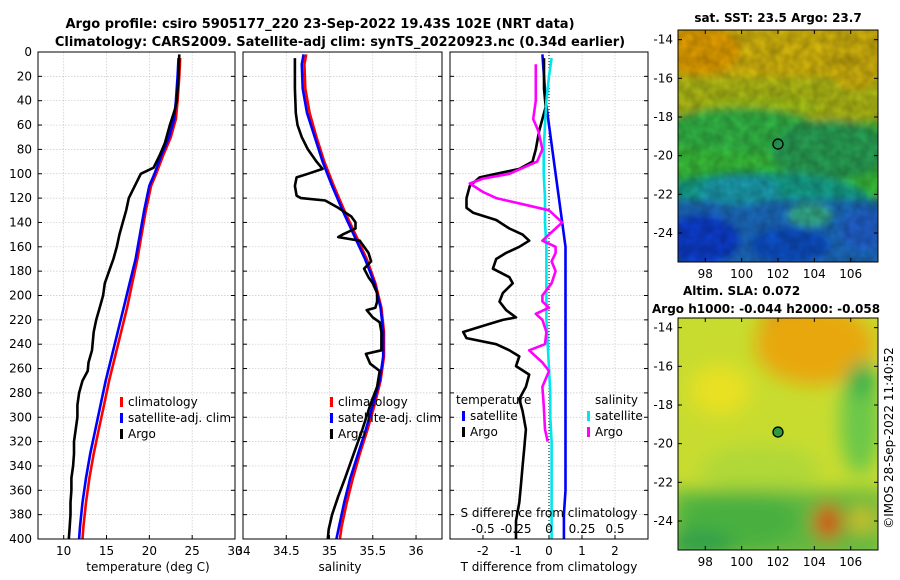 Image resolution: width=900 pixels, height=580 pixels. I want to click on ytick-label: 260, so click(20, 369).